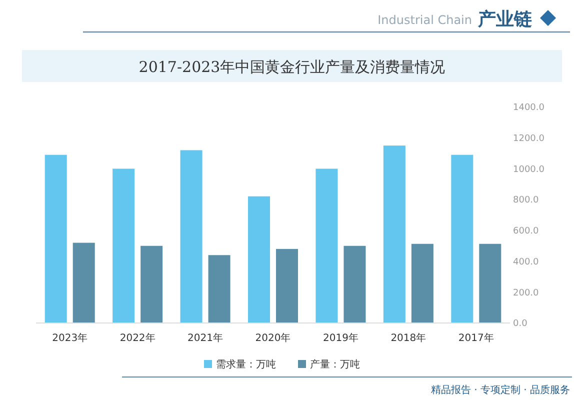 The height and width of the screenshot is (400, 574). Describe the element at coordinates (529, 139) in the screenshot. I see `y-tick-label: 1200.0` at that location.